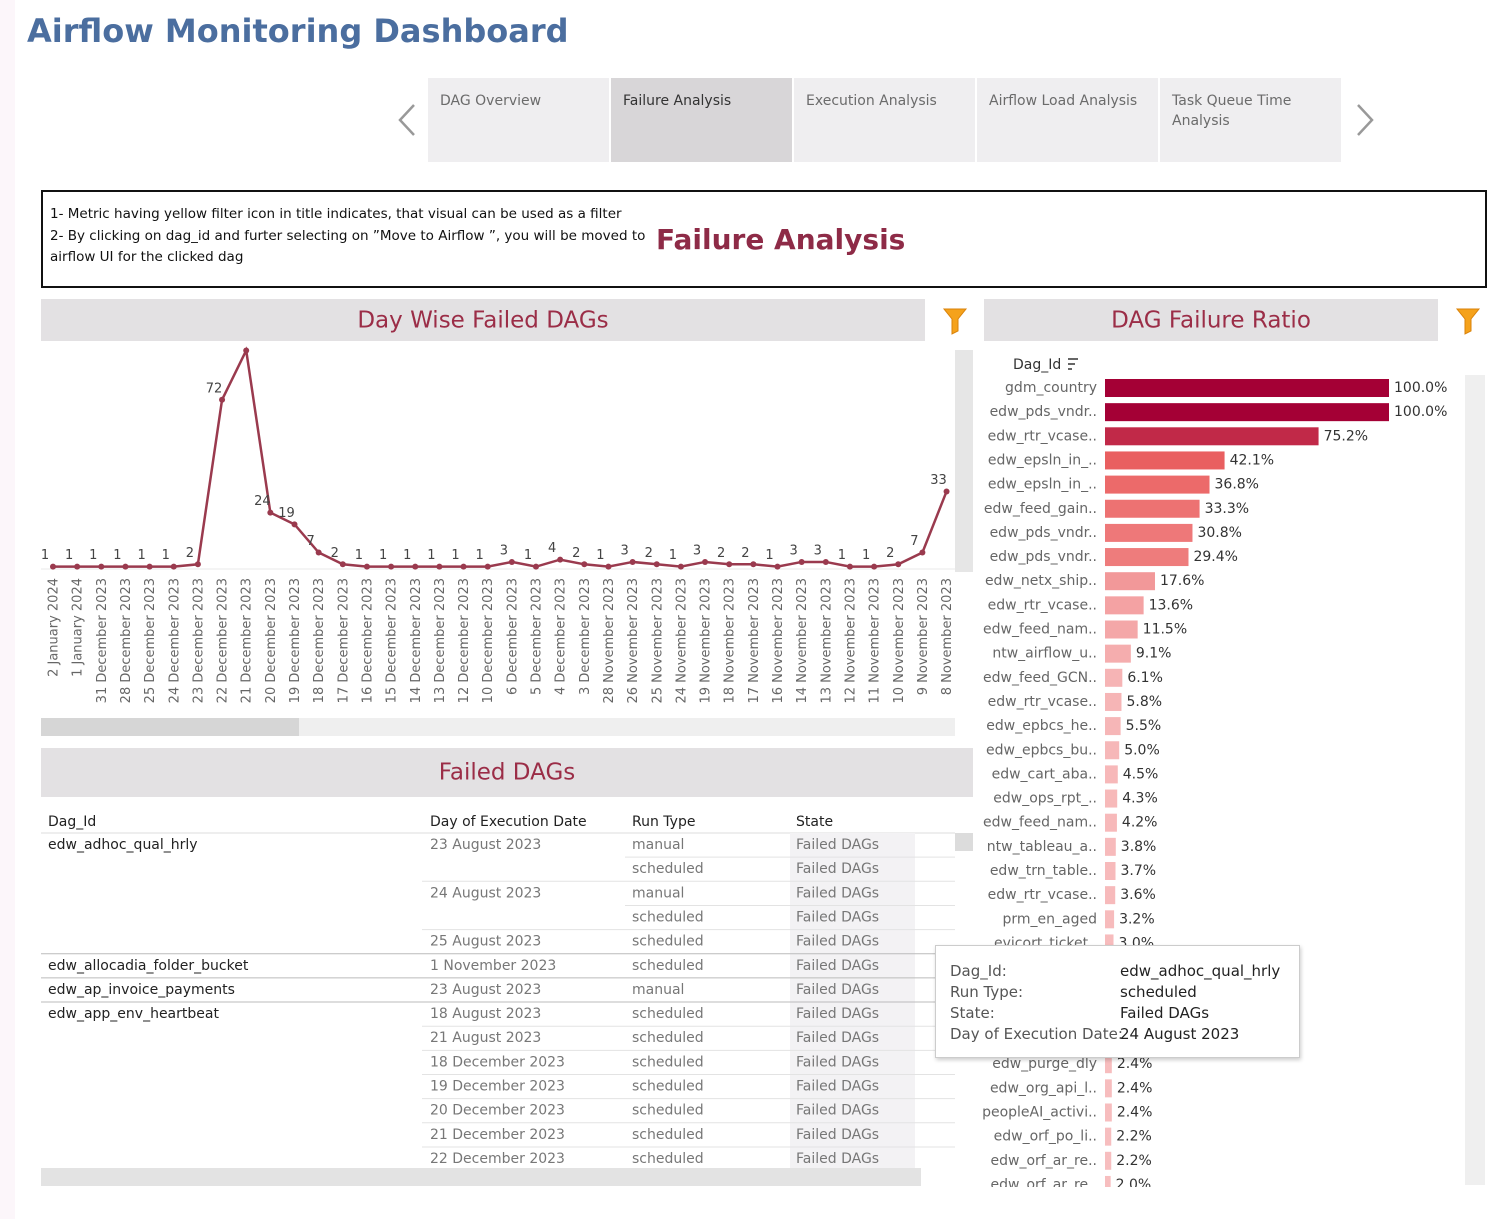  Describe the element at coordinates (914, 541) in the screenshot. I see `data-label: 7` at that location.